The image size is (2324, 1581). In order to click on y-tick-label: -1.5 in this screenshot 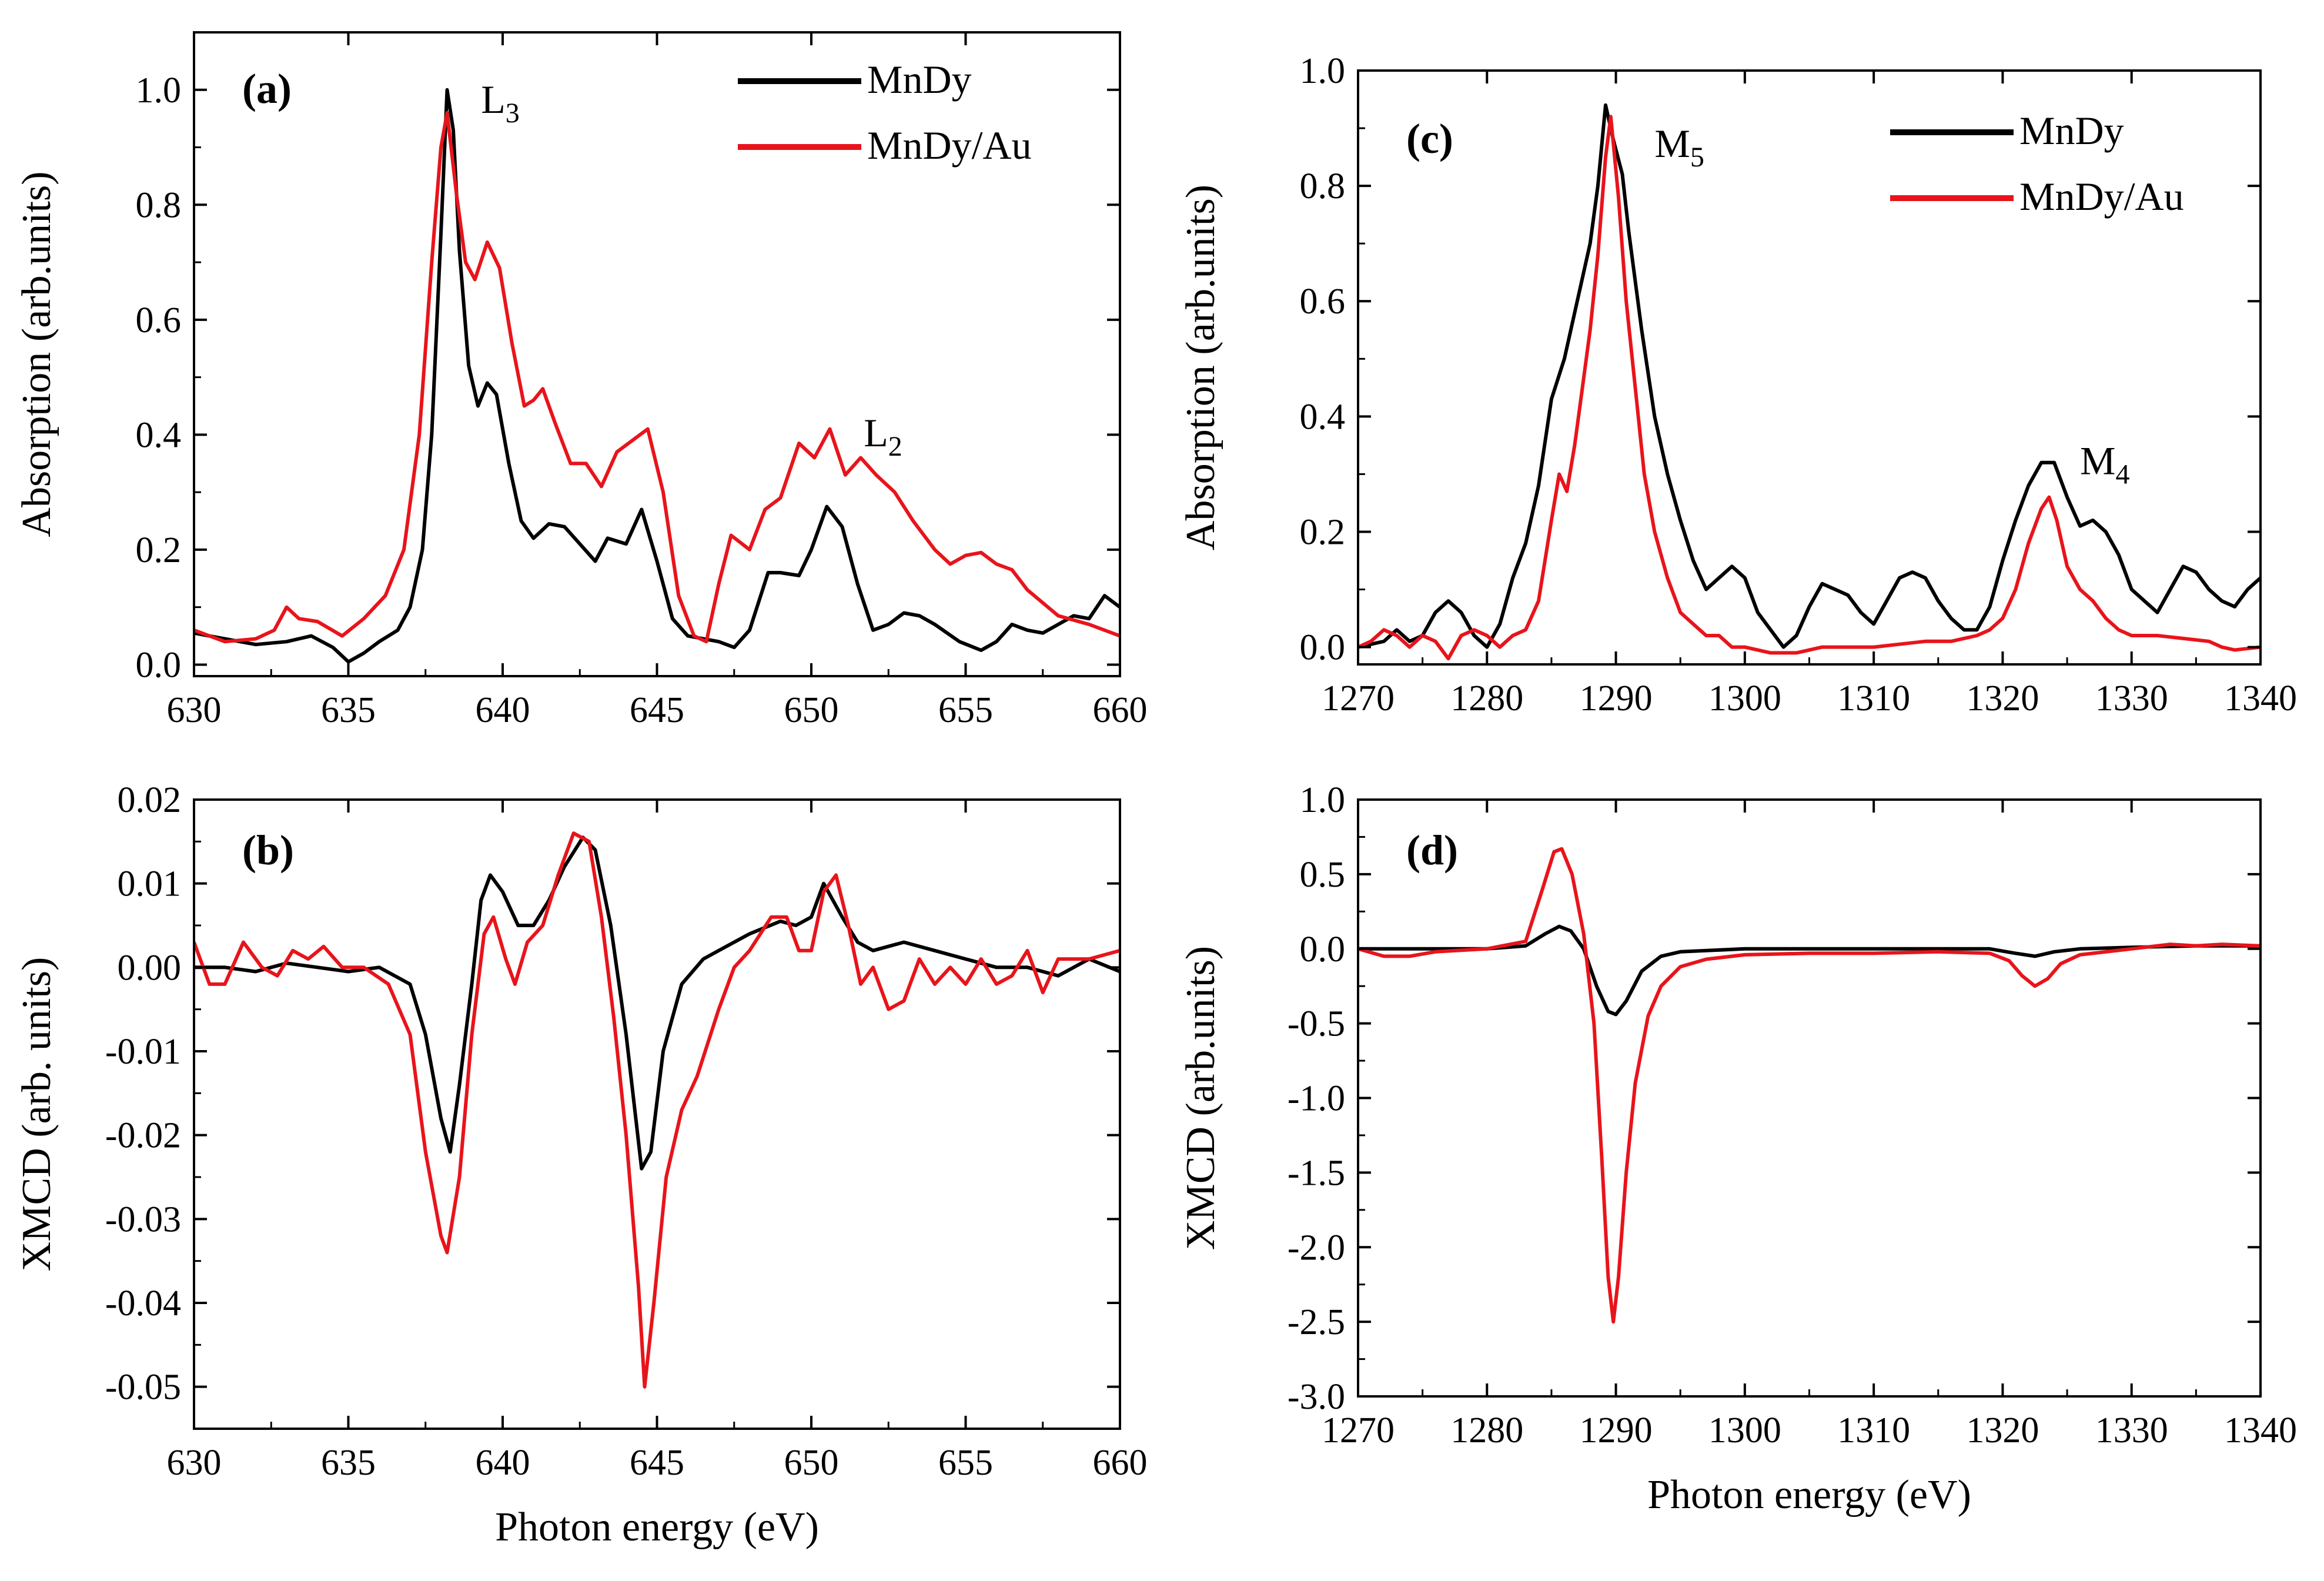, I will do `click(1316, 1173)`.